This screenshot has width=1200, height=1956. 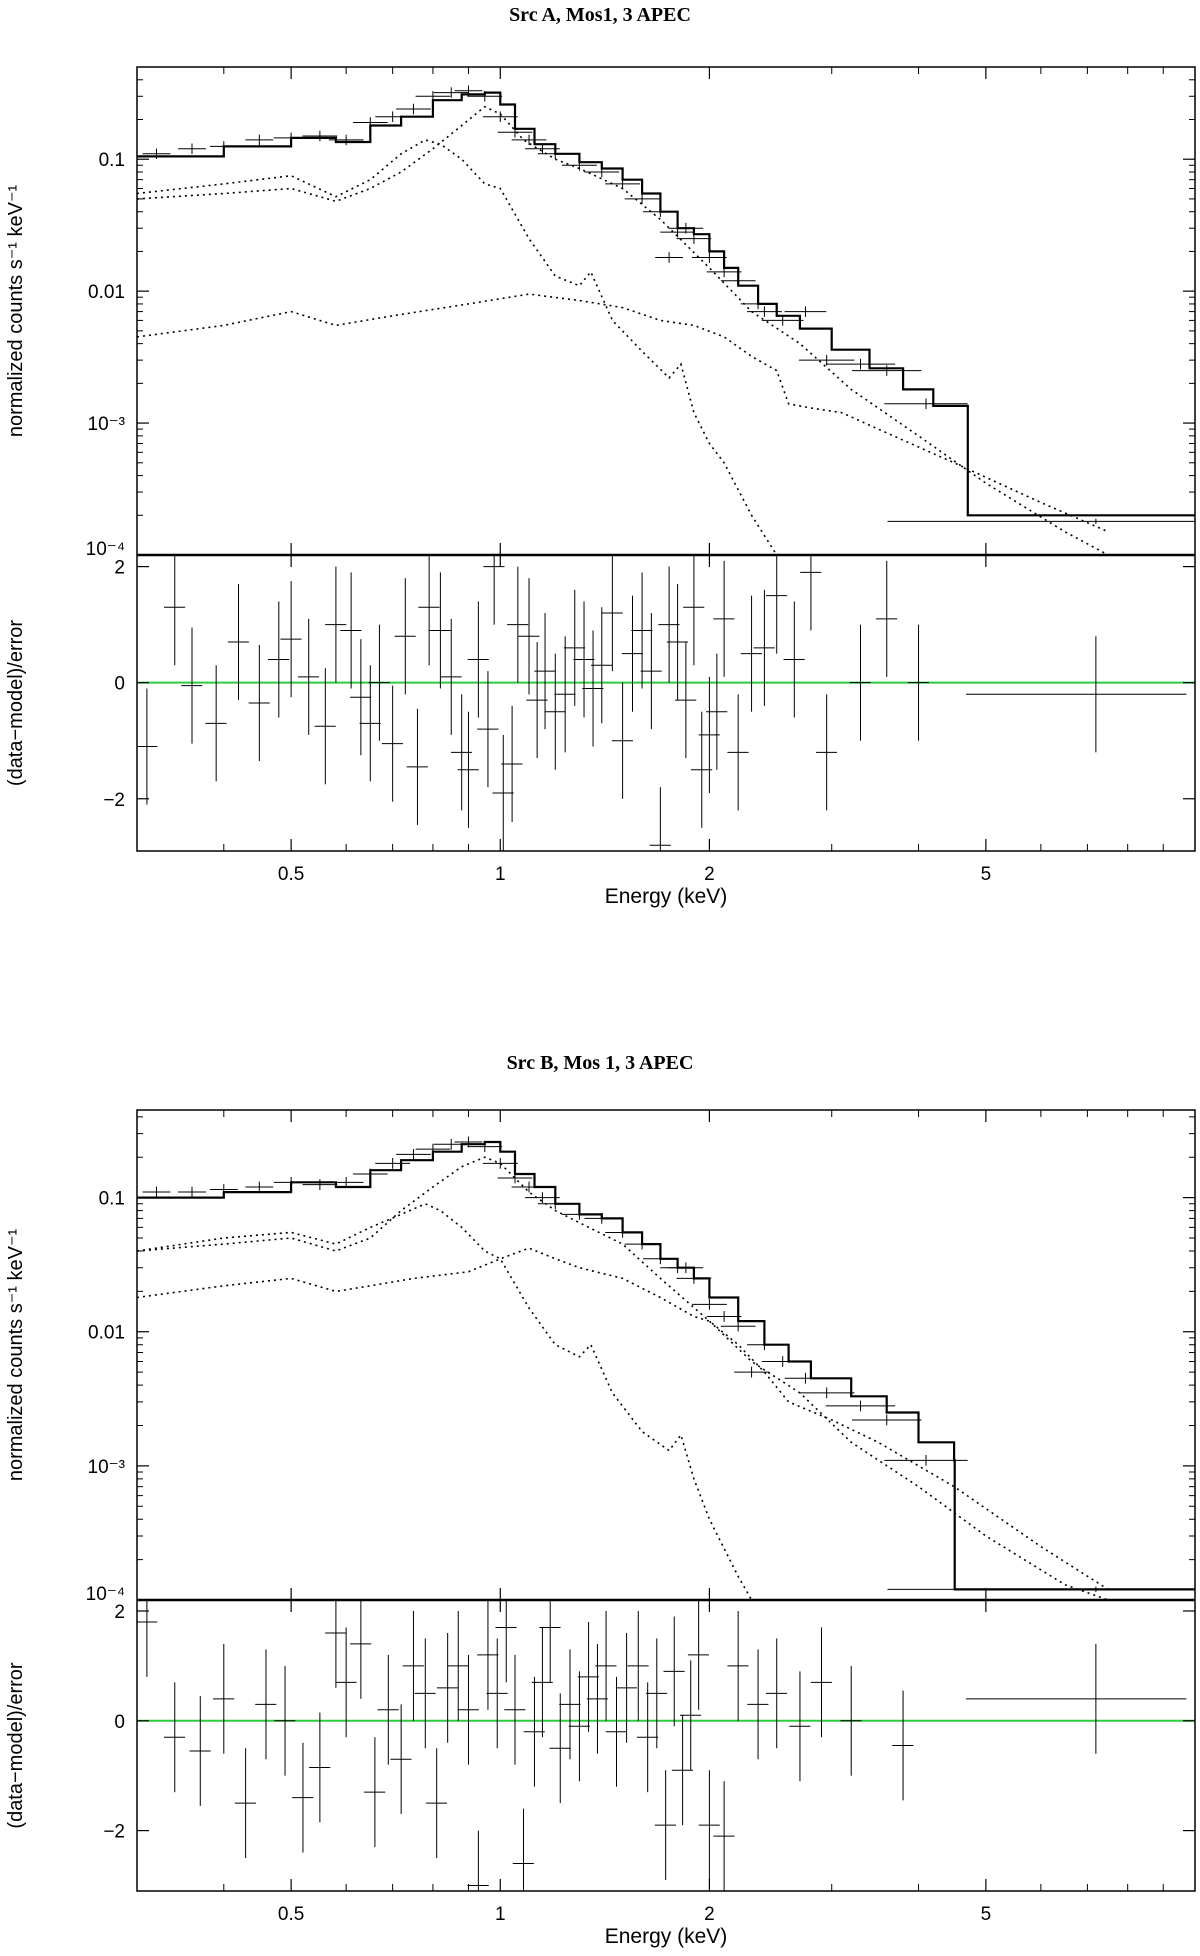 I want to click on residual-plot-area, so click(x=666, y=703).